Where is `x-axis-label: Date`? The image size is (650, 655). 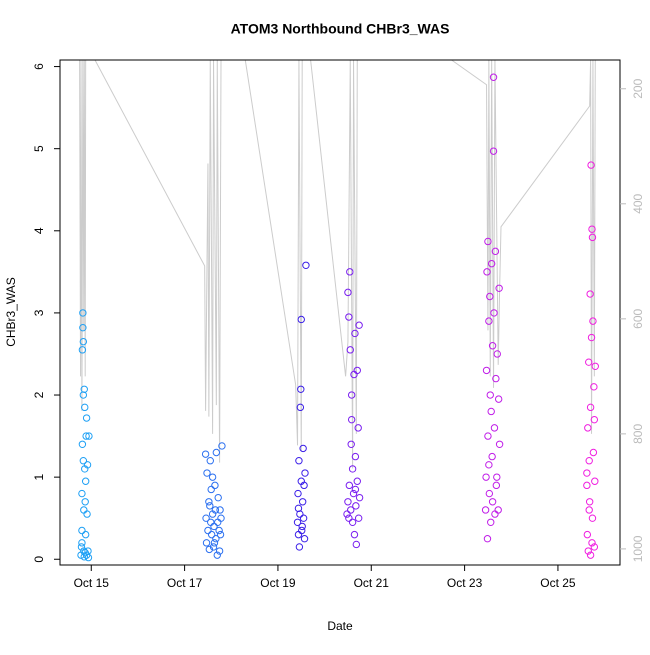 x-axis-label: Date is located at coordinates (340, 626).